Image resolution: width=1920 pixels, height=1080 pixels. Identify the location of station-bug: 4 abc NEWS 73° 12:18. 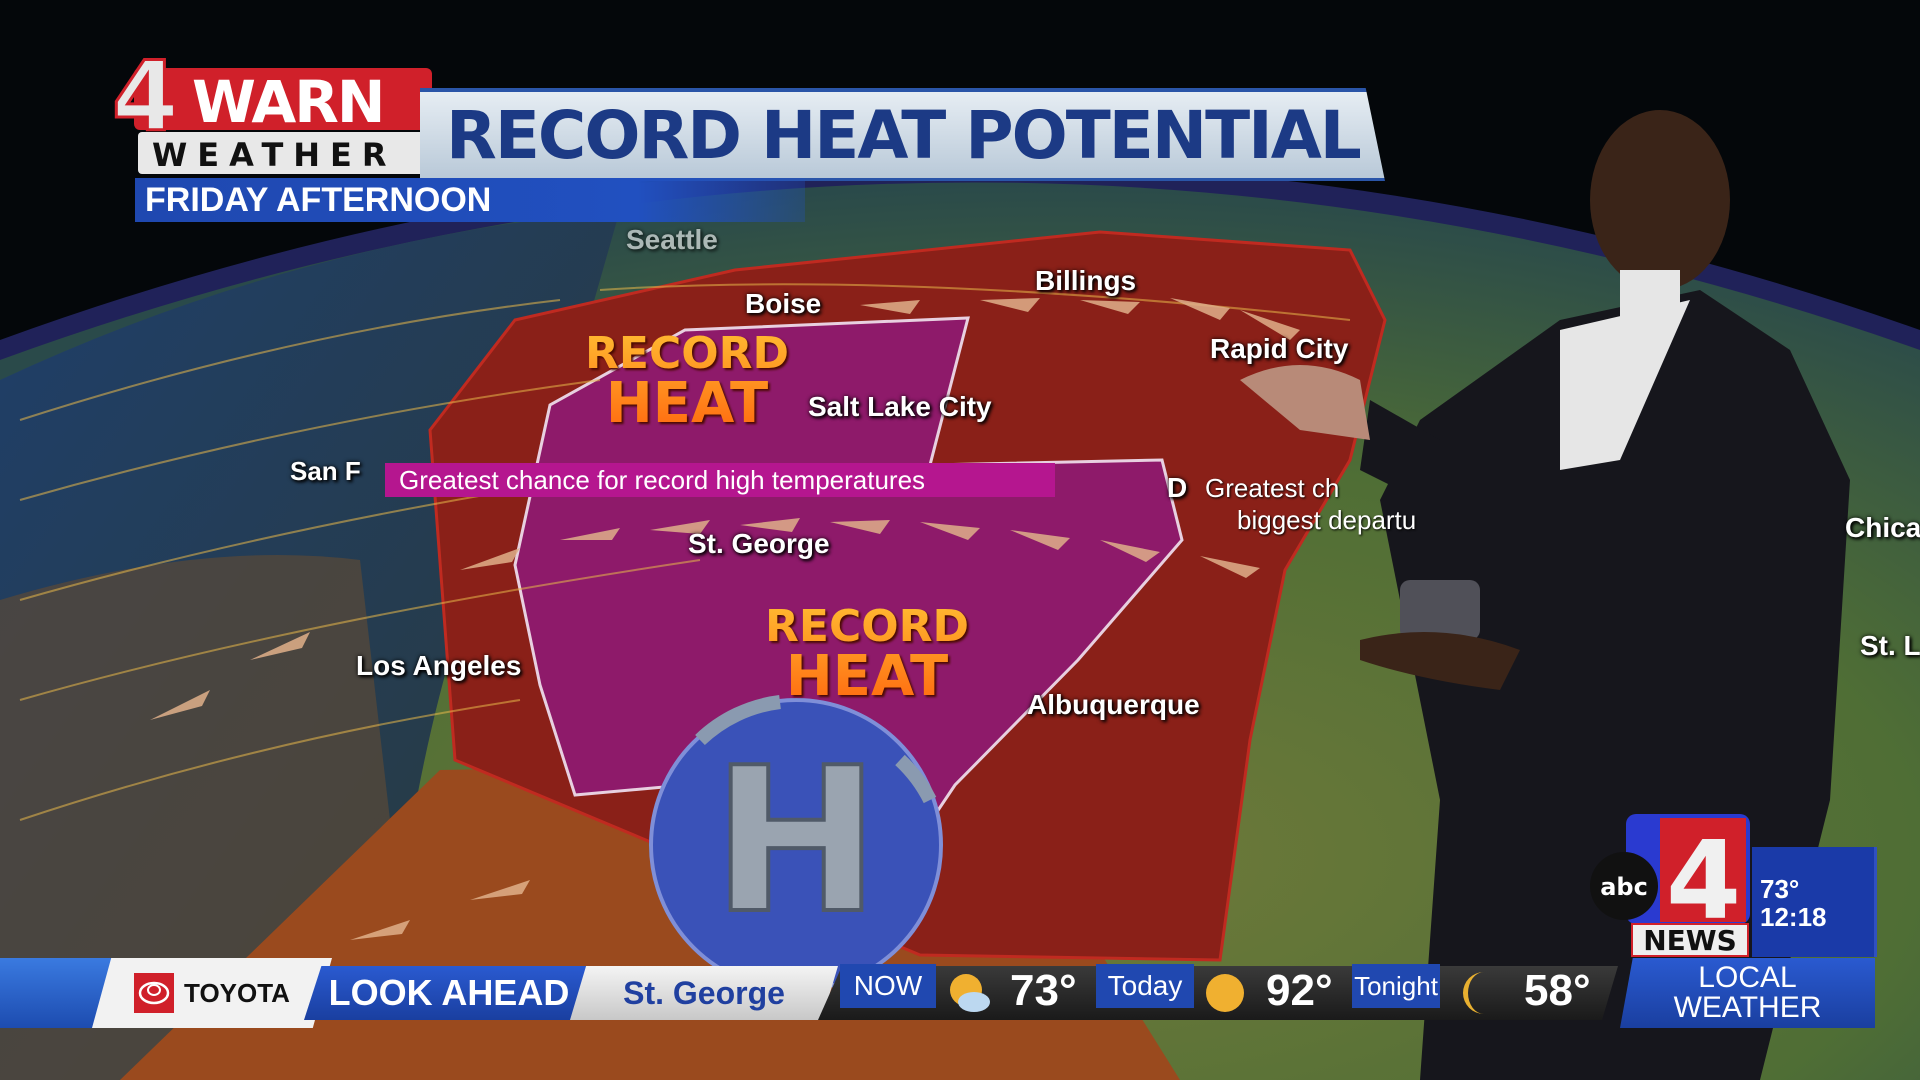
(1735, 885).